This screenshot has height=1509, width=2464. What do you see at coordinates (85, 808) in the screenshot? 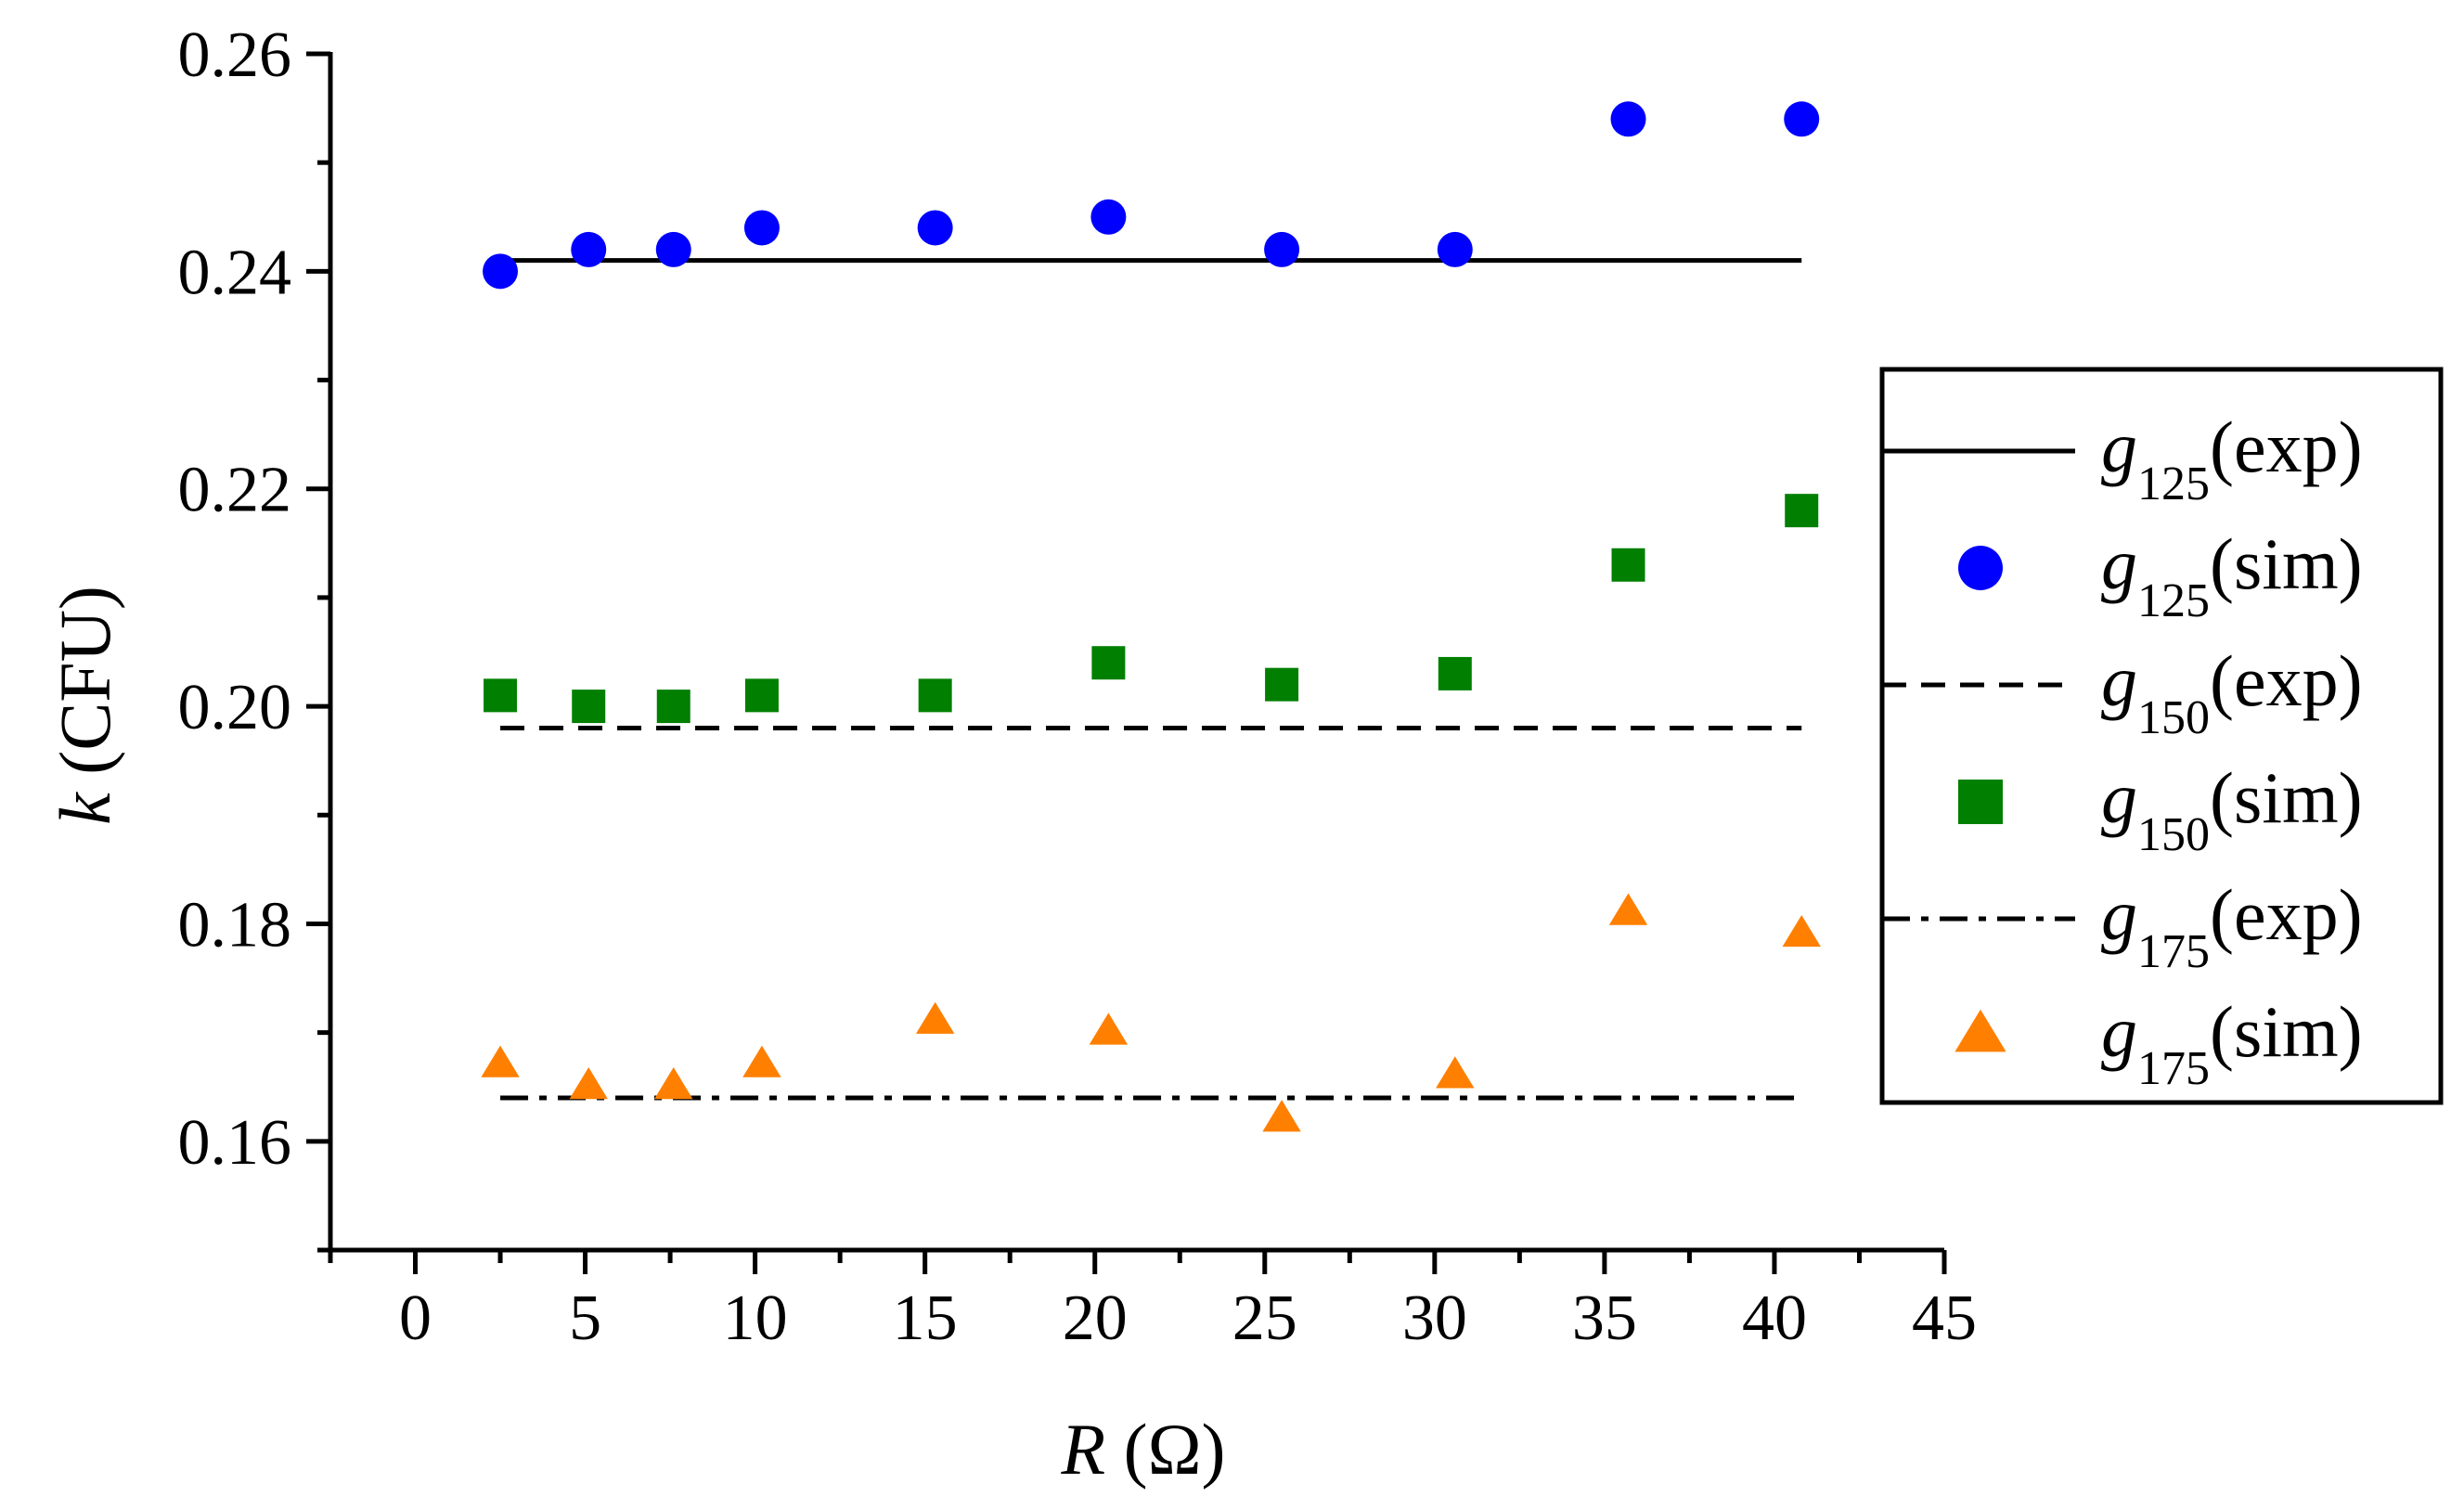
I see `y-axis-variable: k` at bounding box center [85, 808].